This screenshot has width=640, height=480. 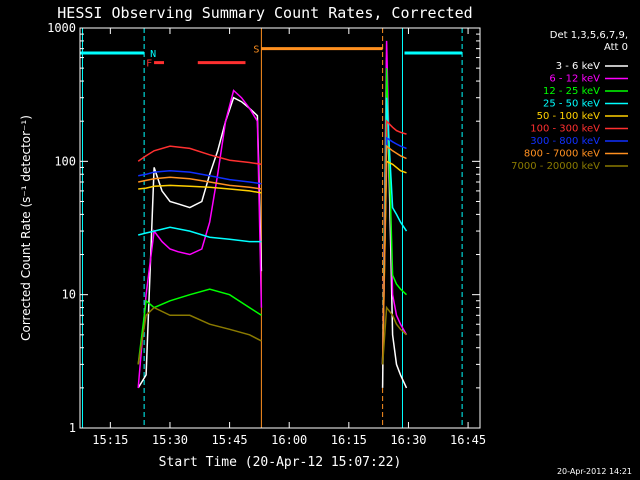 What do you see at coordinates (569, 116) in the screenshot?
I see `legend-entry-label: 50 - 100 keV` at bounding box center [569, 116].